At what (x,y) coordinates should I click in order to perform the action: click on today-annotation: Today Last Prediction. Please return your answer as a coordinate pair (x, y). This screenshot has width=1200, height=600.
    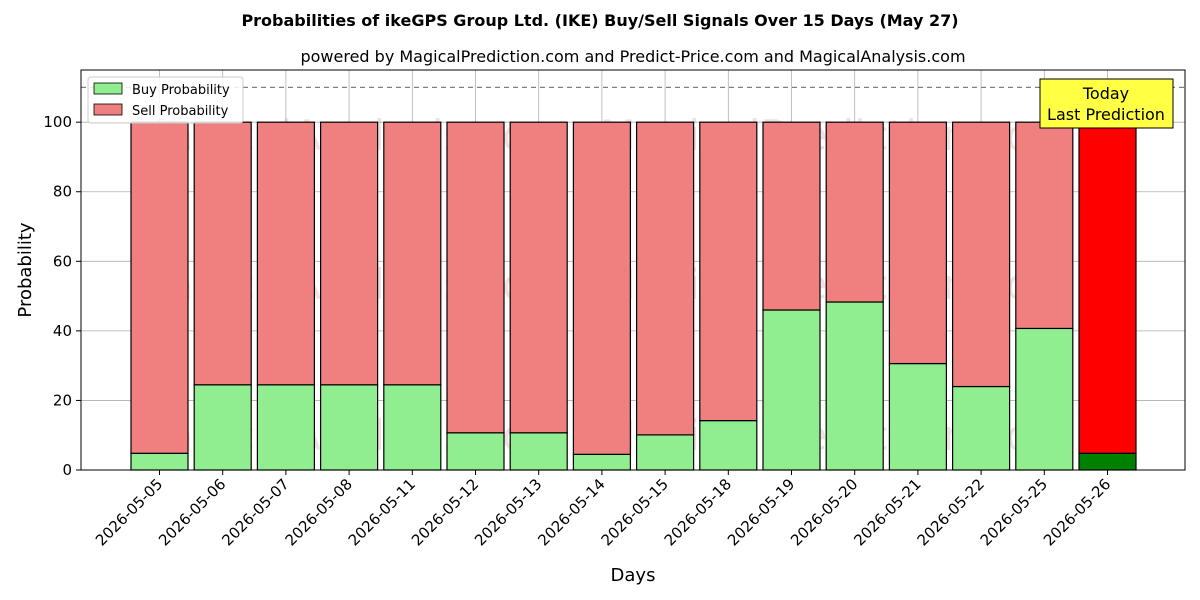
    Looking at the image, I should click on (1106, 103).